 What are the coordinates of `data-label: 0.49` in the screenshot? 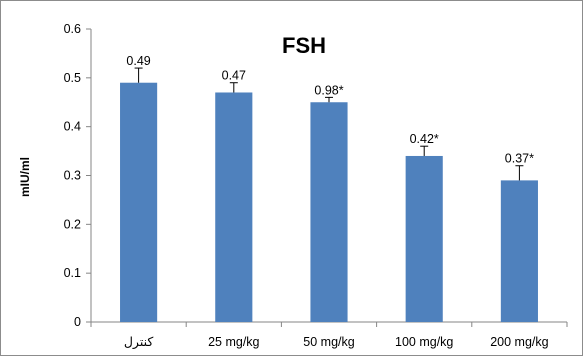 It's located at (138, 61).